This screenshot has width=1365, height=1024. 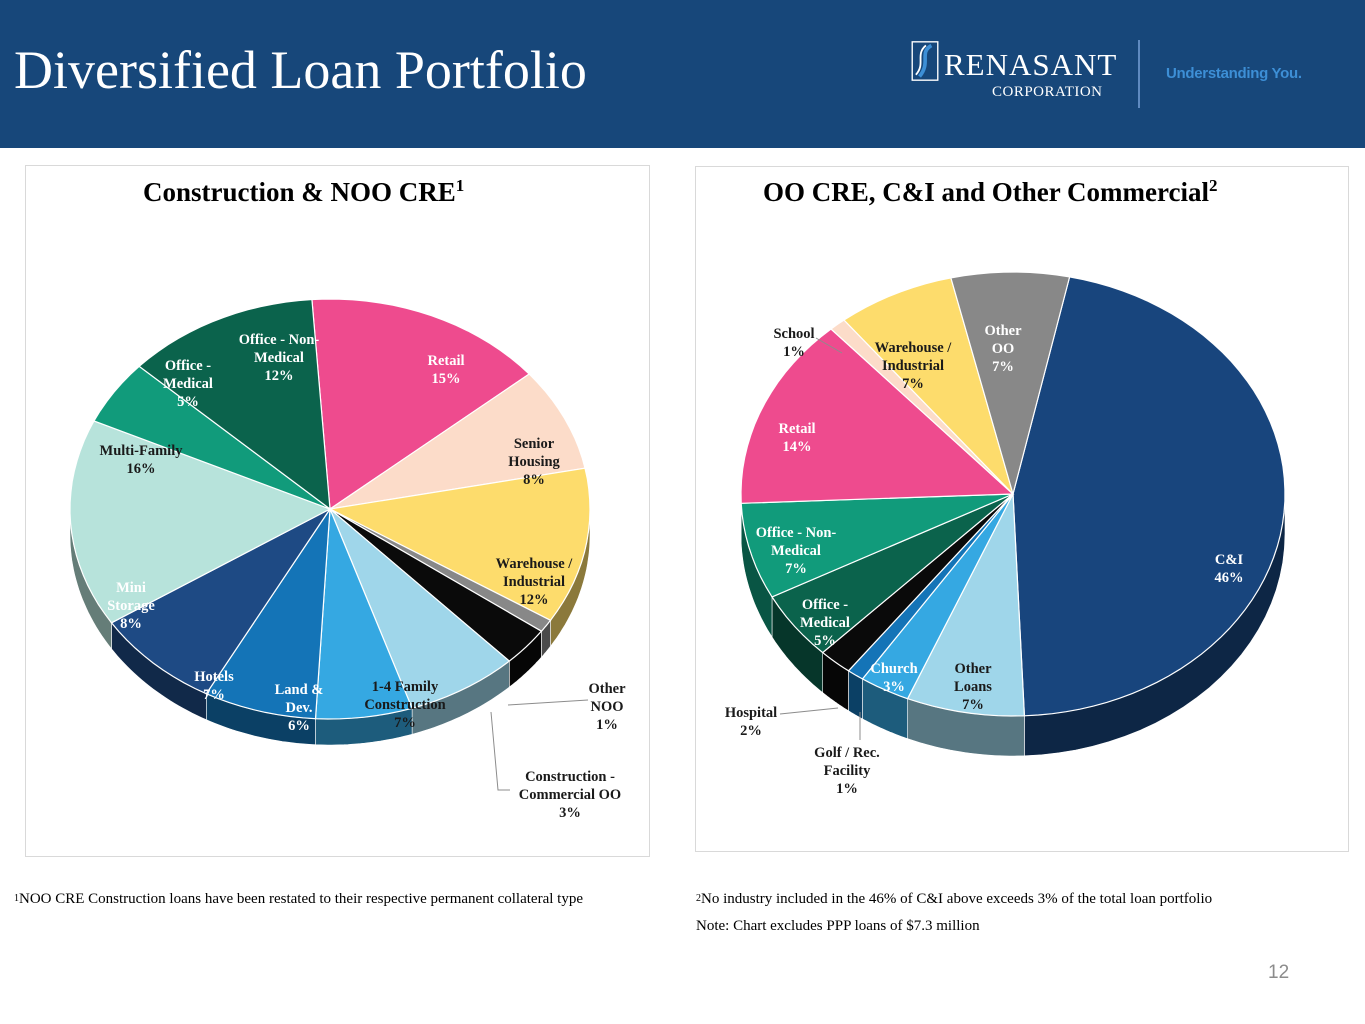 I want to click on slice-label-left-land-dev: Land & Dev. 6%, so click(x=299, y=708).